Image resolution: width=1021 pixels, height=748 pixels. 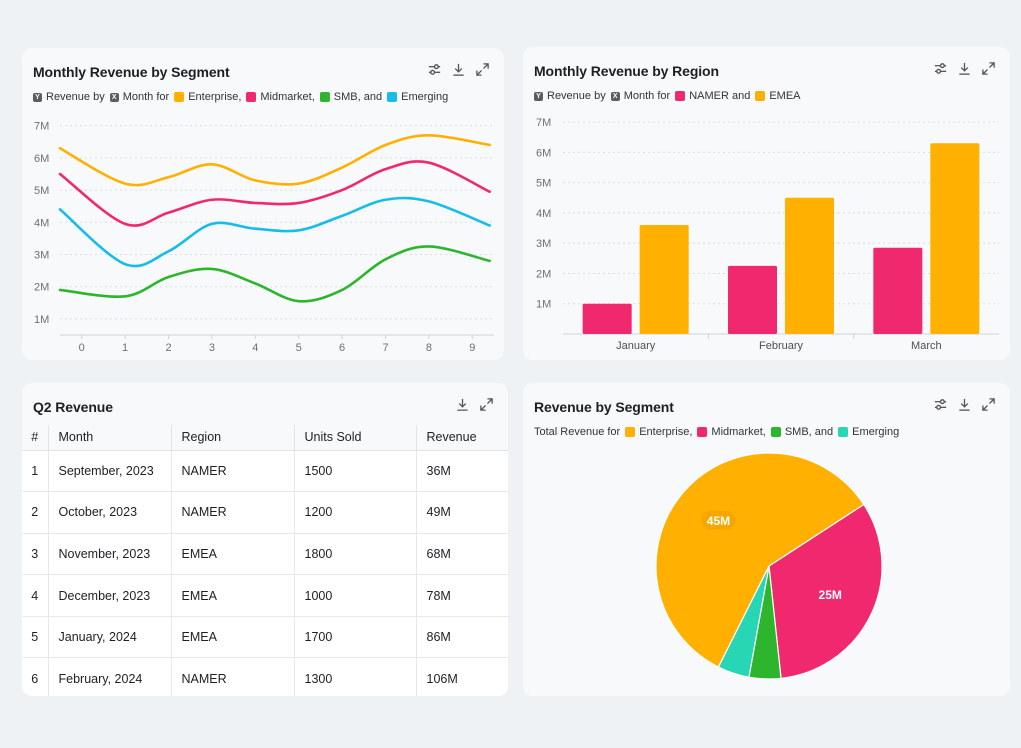 I want to click on legend-item-emea: EMEA, so click(x=785, y=96).